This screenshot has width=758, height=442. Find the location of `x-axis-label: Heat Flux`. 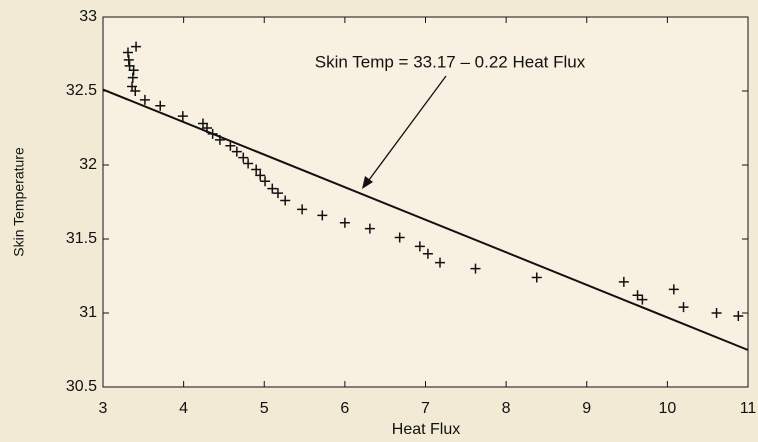

x-axis-label: Heat Flux is located at coordinates (426, 429).